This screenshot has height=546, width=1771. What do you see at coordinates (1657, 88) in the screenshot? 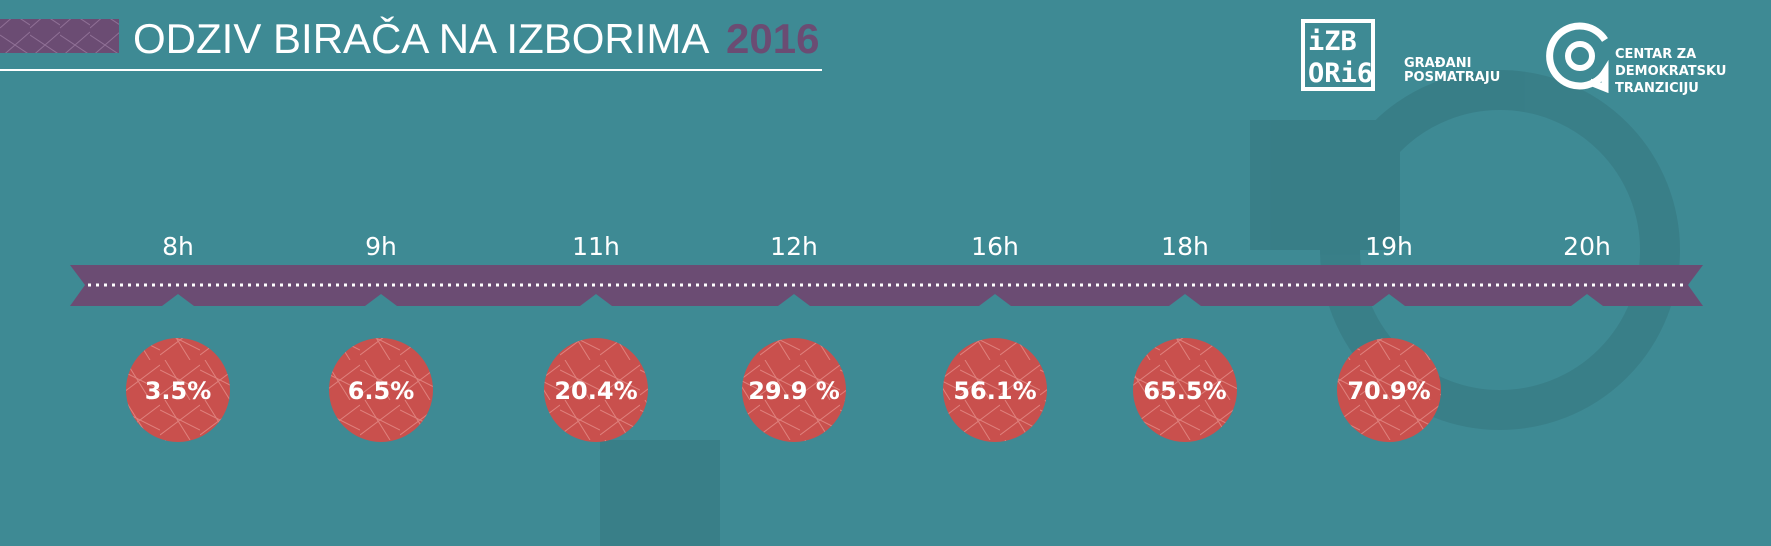
I see `logo-text: TRANZICIJU` at bounding box center [1657, 88].